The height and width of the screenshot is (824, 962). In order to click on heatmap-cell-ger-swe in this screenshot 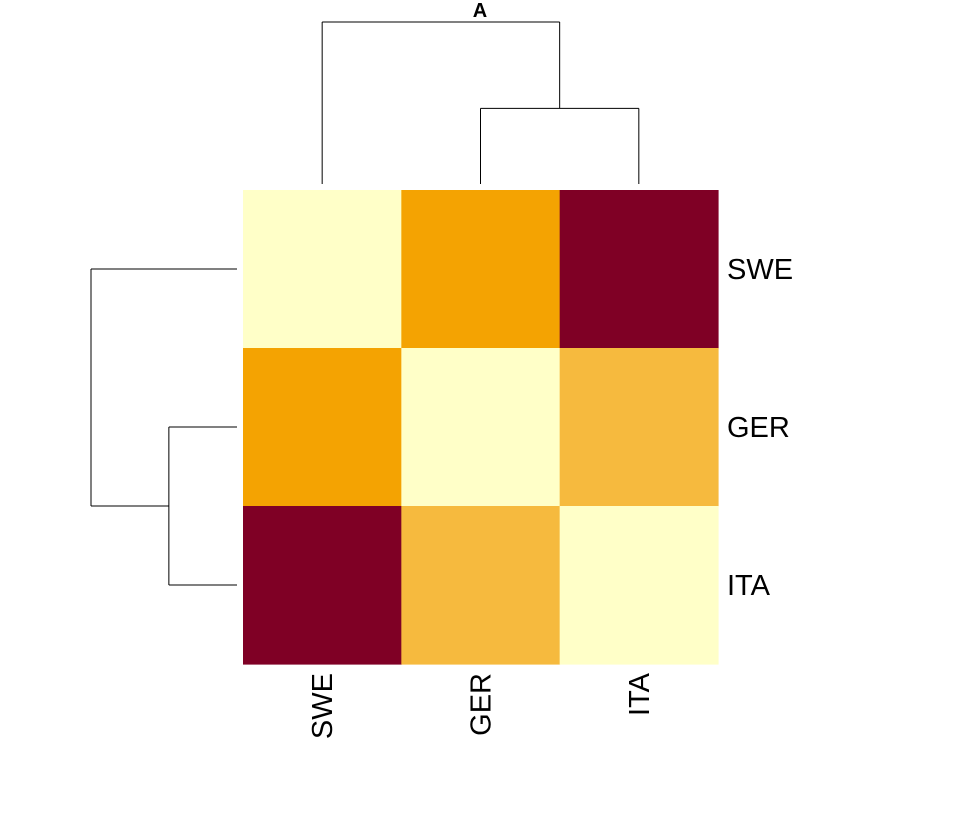, I will do `click(322, 427)`.